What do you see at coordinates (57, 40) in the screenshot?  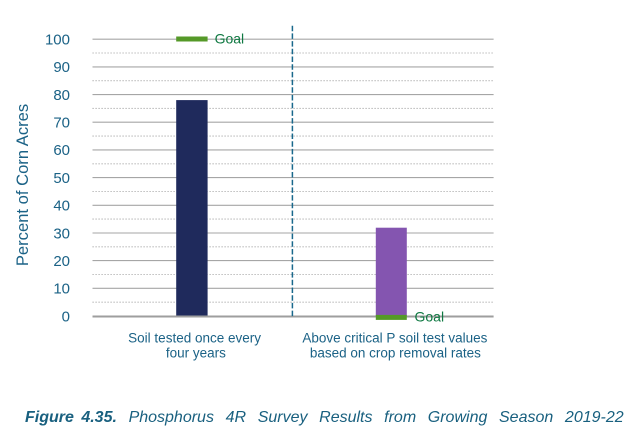 I see `svg-text: 100` at bounding box center [57, 40].